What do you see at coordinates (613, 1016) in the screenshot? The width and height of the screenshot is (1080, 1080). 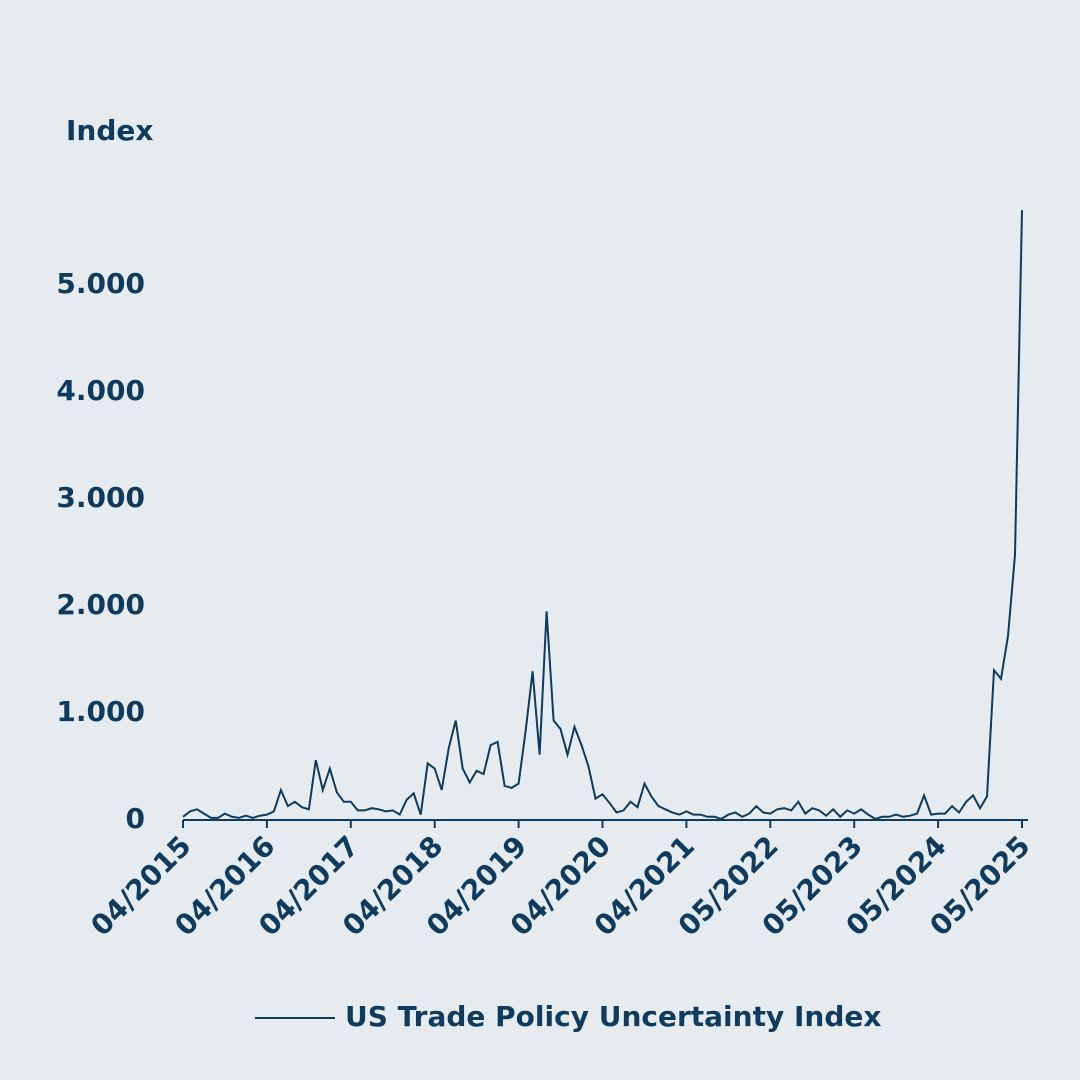 I see `legend-label: US Trade Policy Uncertainty Index` at bounding box center [613, 1016].